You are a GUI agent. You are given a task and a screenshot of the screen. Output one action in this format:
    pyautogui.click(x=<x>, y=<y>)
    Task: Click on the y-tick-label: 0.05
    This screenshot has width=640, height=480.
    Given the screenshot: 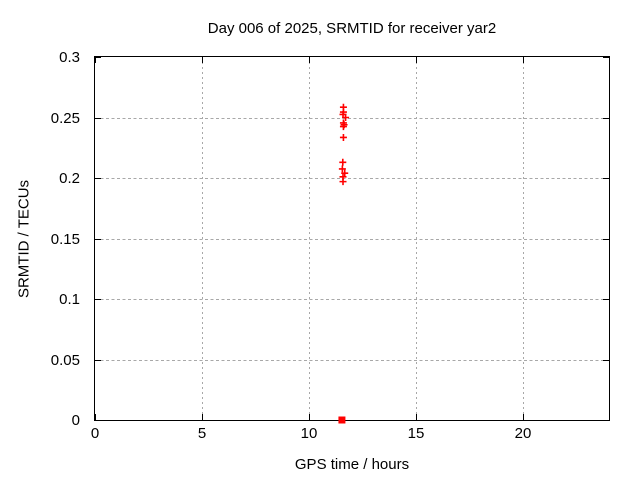 What is the action you would take?
    pyautogui.click(x=65, y=360)
    